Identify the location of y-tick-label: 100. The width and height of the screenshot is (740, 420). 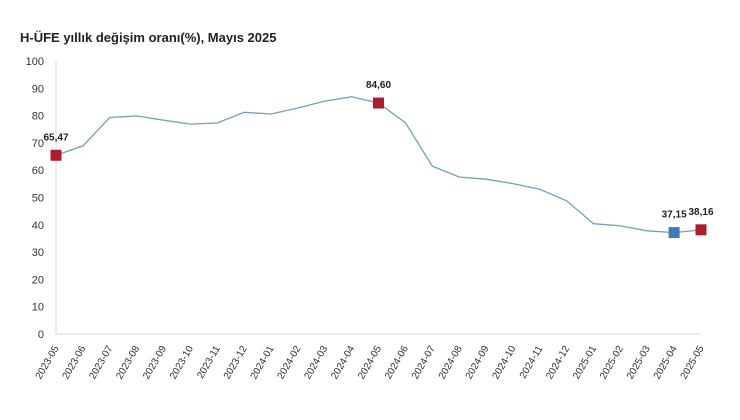
(35, 62).